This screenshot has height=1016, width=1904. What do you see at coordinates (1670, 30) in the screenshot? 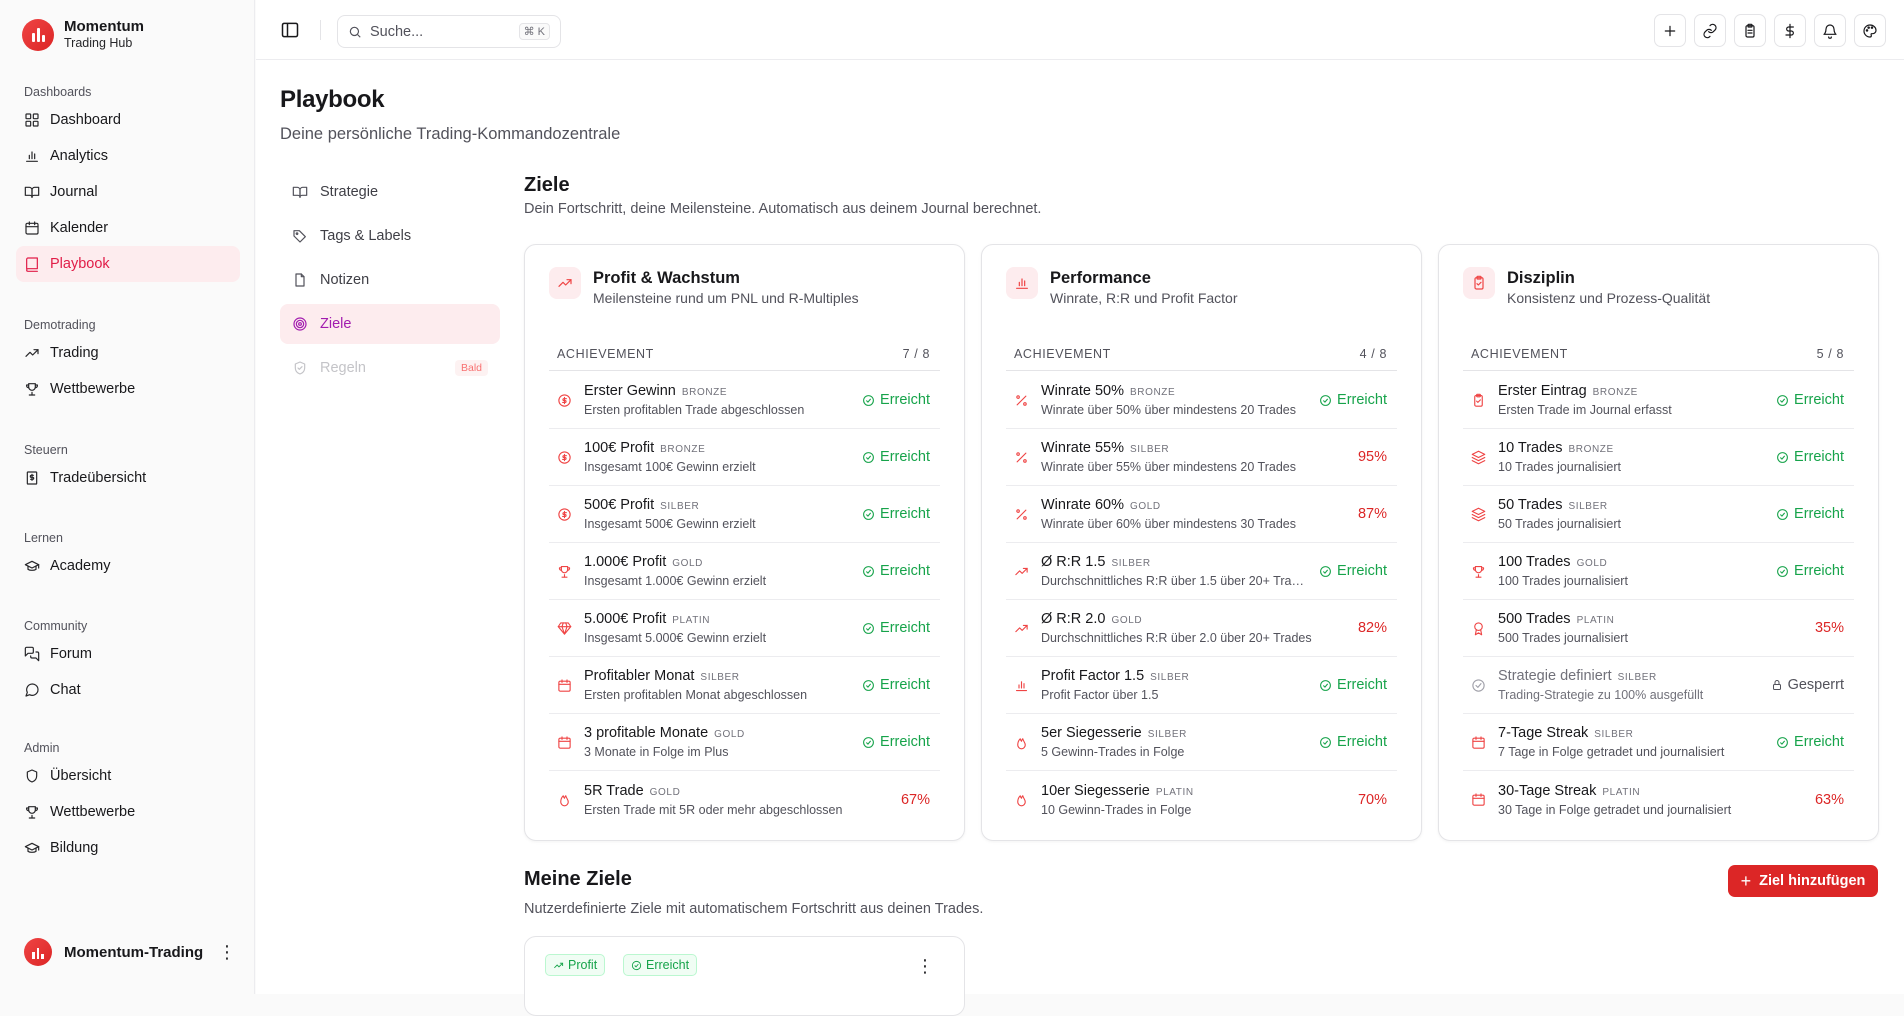
I see `add-button` at bounding box center [1670, 30].